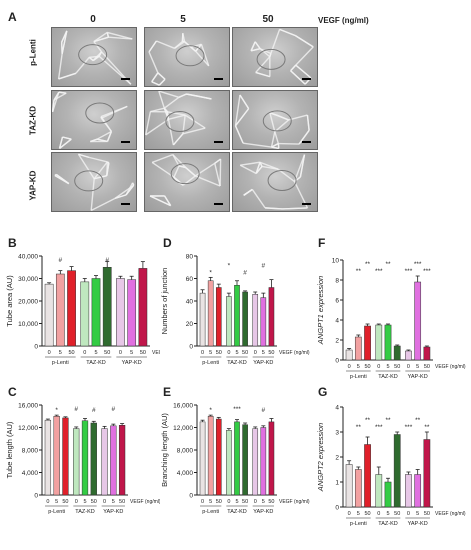 The image size is (471, 550). Describe the element at coordinates (190, 279) in the screenshot. I see `y-tick-label: 60` at that location.